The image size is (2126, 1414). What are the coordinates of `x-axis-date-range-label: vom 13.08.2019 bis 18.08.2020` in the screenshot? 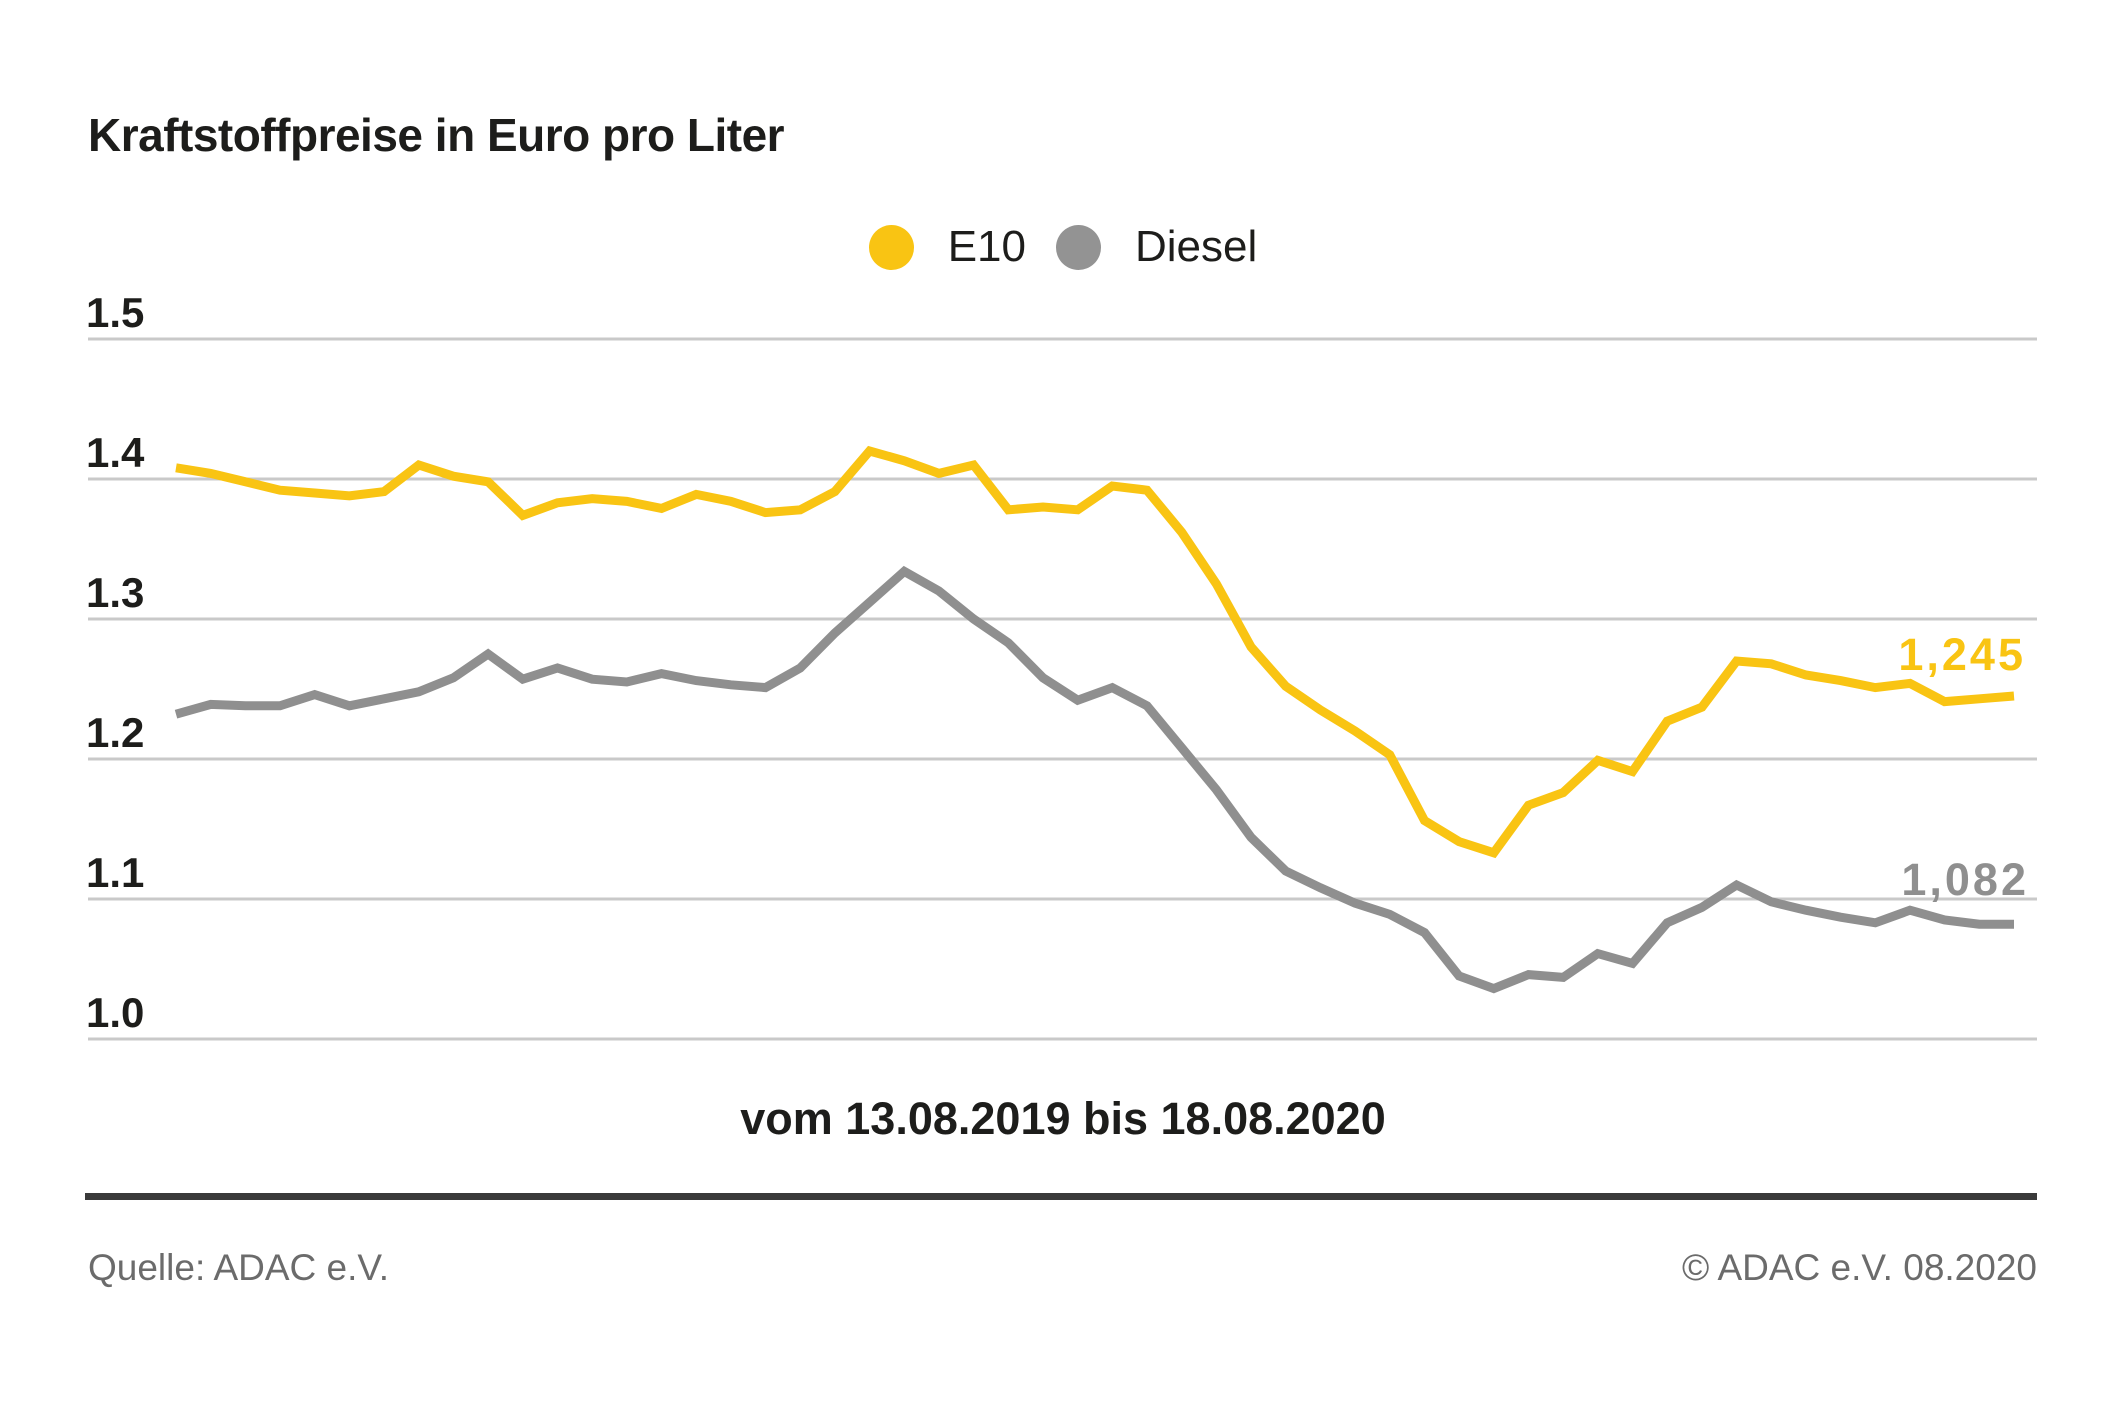 It's located at (1063, 1118).